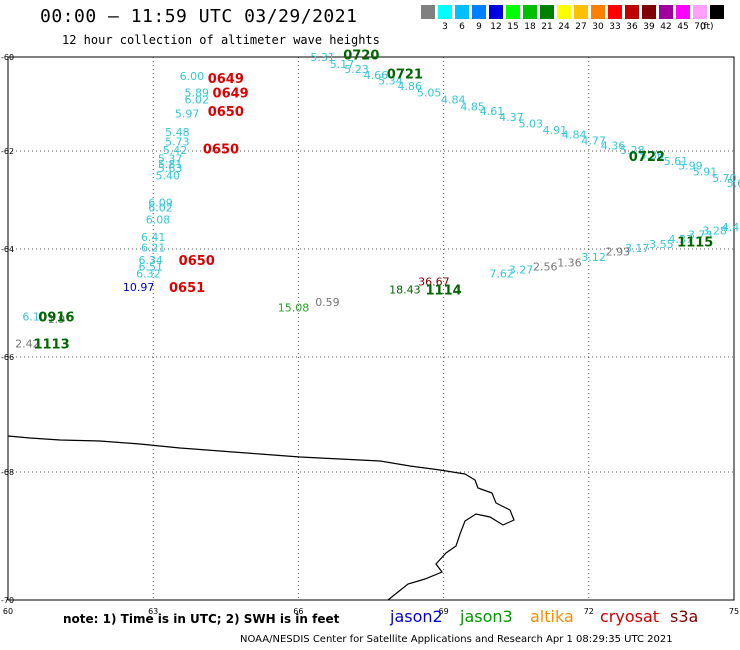 Image resolution: width=740 pixels, height=650 pixels. I want to click on swh-value-label: 5.42, so click(175, 150).